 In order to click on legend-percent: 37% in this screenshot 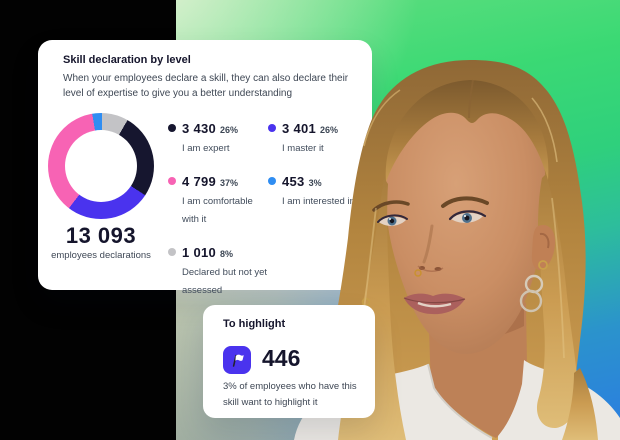, I will do `click(229, 183)`.